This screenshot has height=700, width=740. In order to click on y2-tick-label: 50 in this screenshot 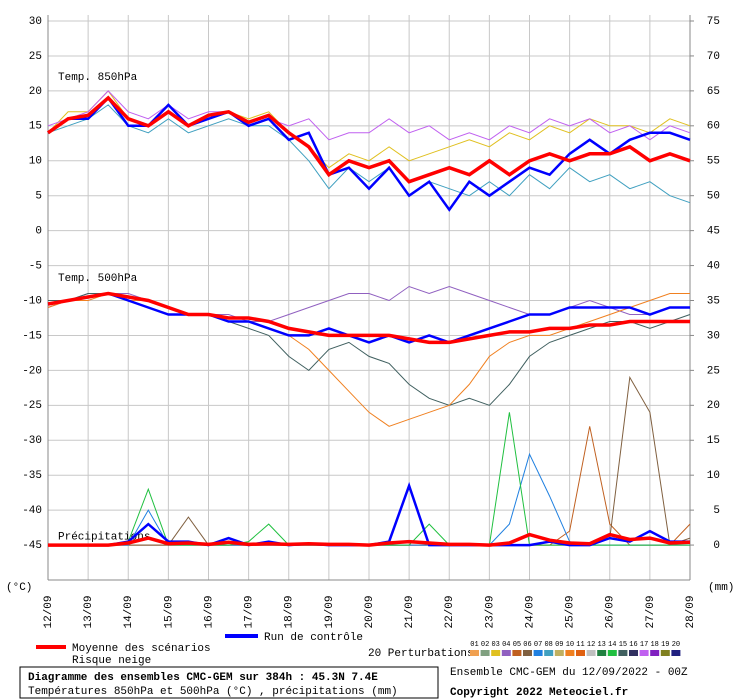, I will do `click(713, 197)`.